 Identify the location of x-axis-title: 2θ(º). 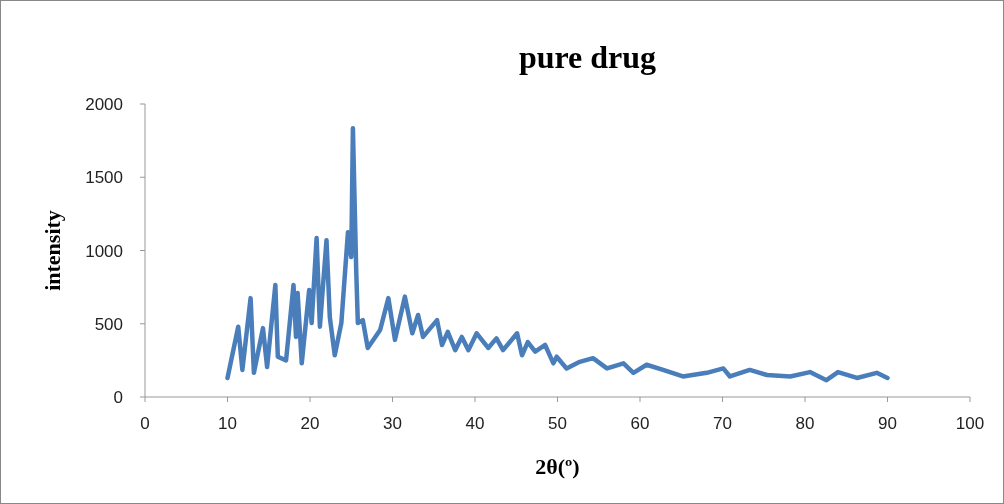
(557, 466).